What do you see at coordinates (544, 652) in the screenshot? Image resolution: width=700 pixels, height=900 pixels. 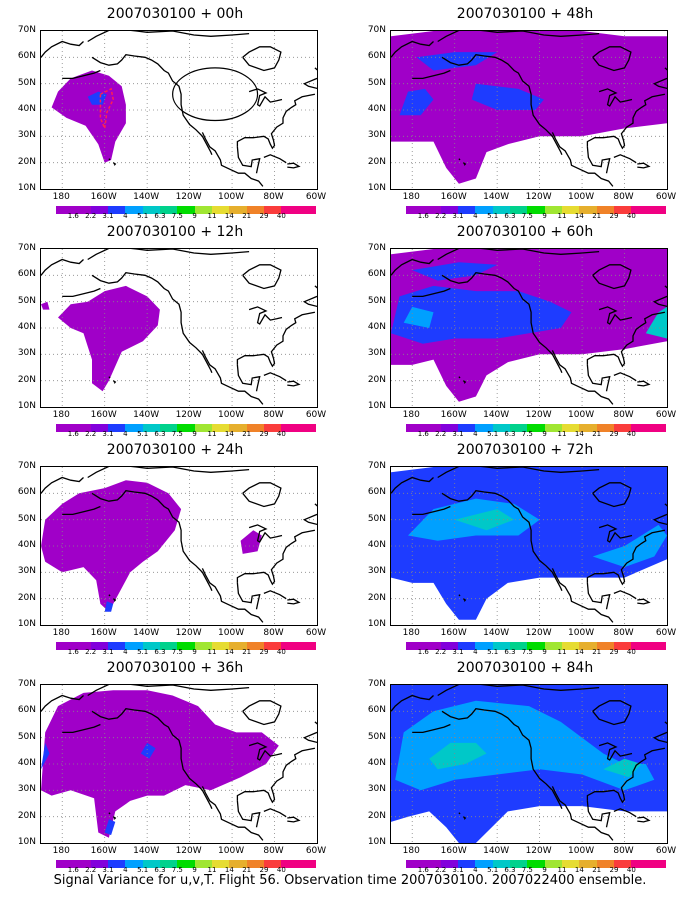 I see `colorbar-label: 9` at bounding box center [544, 652].